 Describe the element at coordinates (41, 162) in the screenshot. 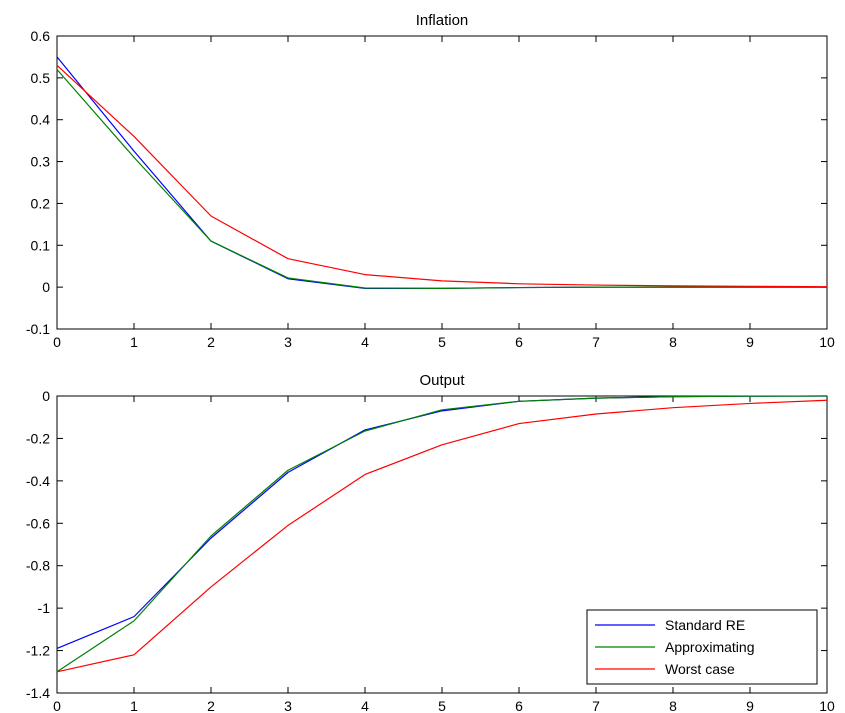

I see `y-tick-label: 0.3` at that location.